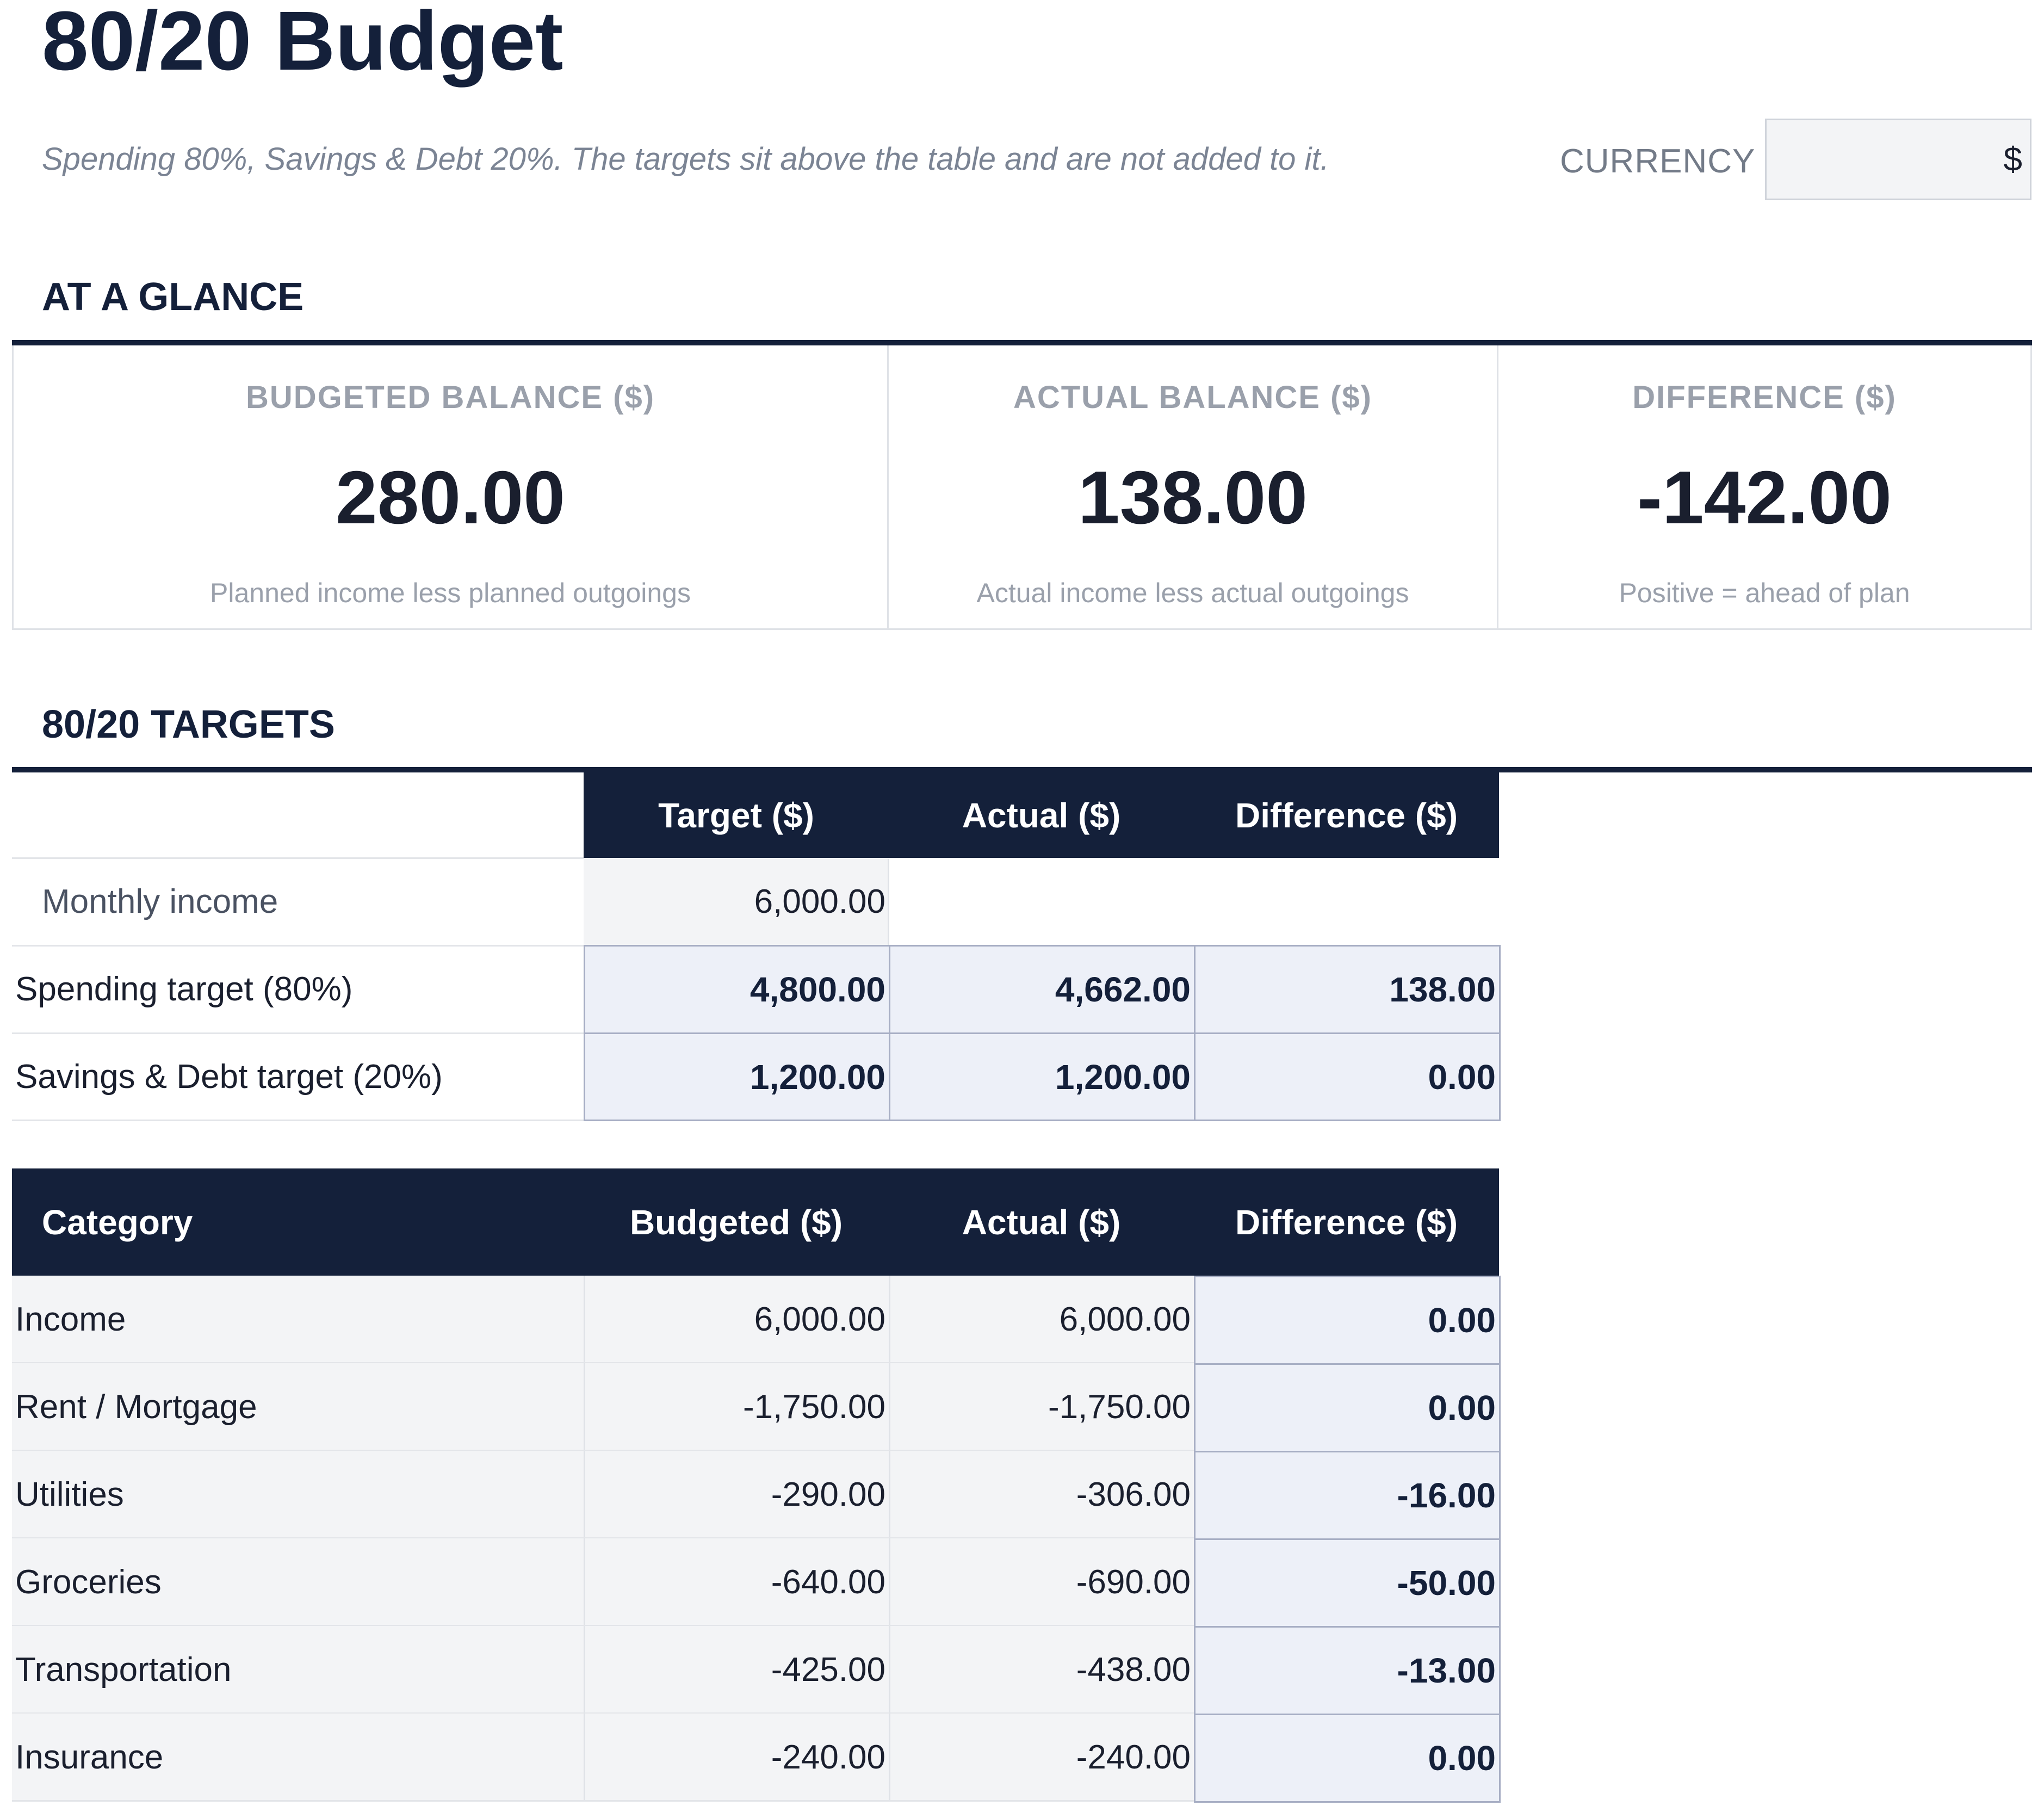 The height and width of the screenshot is (1812, 2044). I want to click on category-budgeted: 6,000.00, so click(736, 1320).